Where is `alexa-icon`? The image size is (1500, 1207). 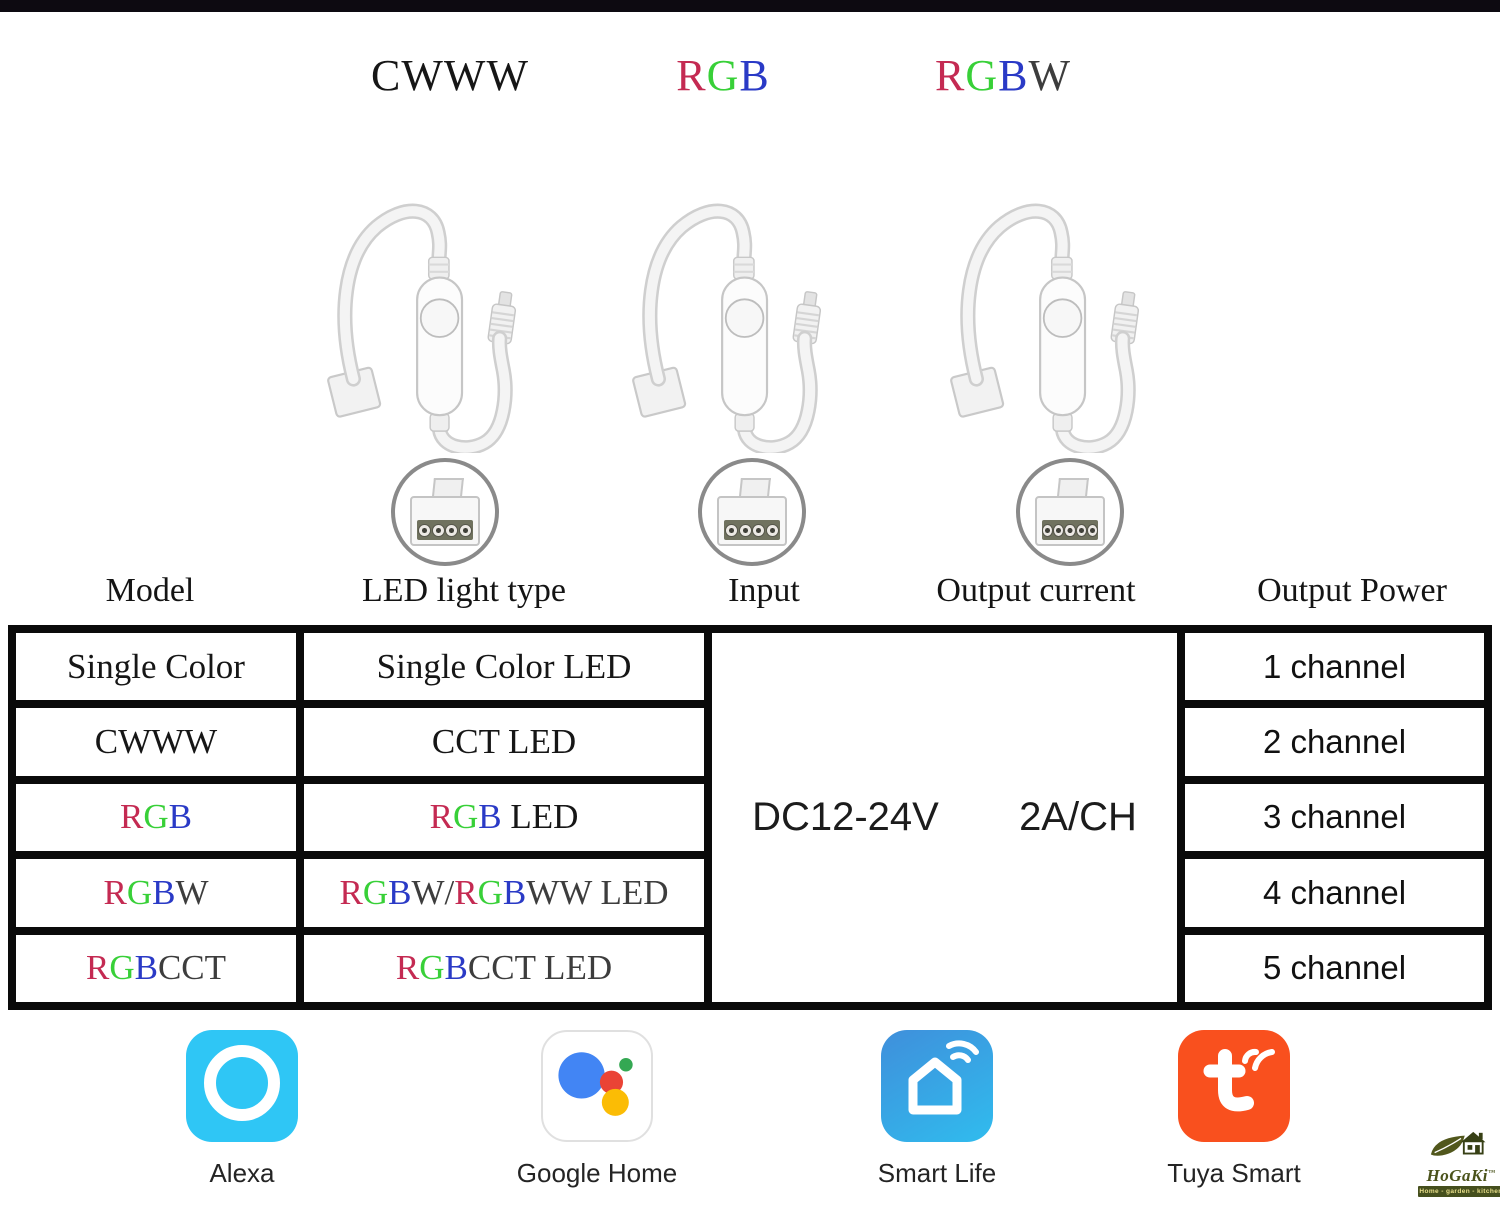 alexa-icon is located at coordinates (242, 1086).